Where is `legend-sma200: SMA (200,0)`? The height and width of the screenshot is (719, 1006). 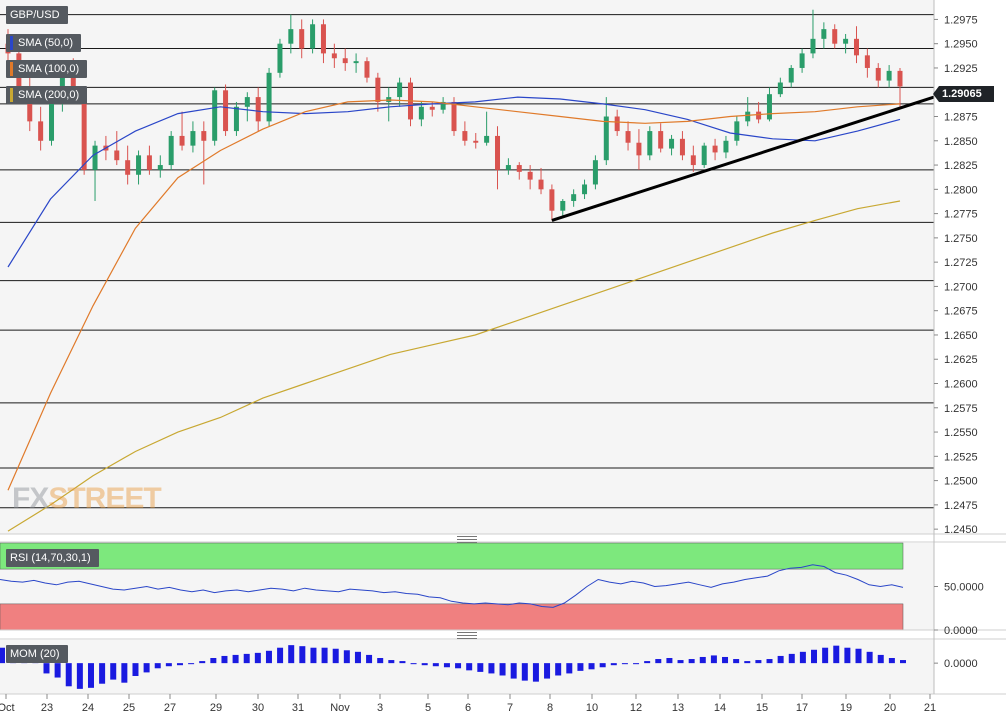 legend-sma200: SMA (200,0) is located at coordinates (47, 95).